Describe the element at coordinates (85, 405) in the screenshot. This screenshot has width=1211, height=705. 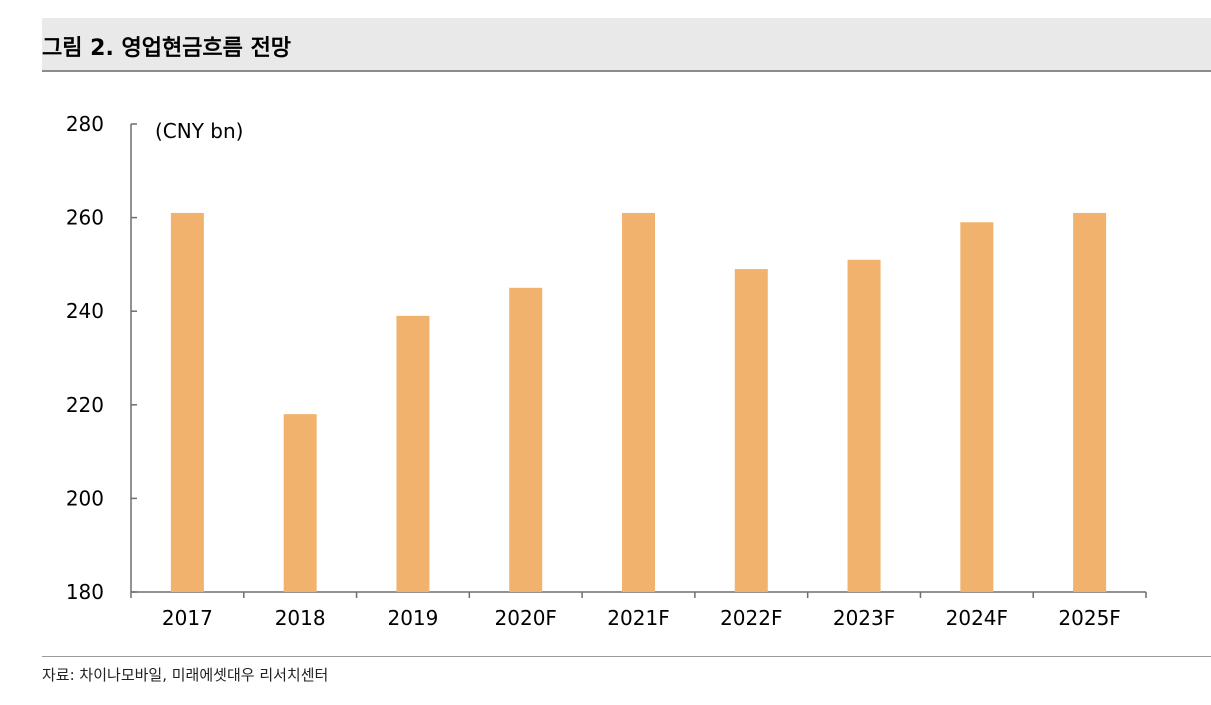
I see `y-tick-label: 220` at that location.